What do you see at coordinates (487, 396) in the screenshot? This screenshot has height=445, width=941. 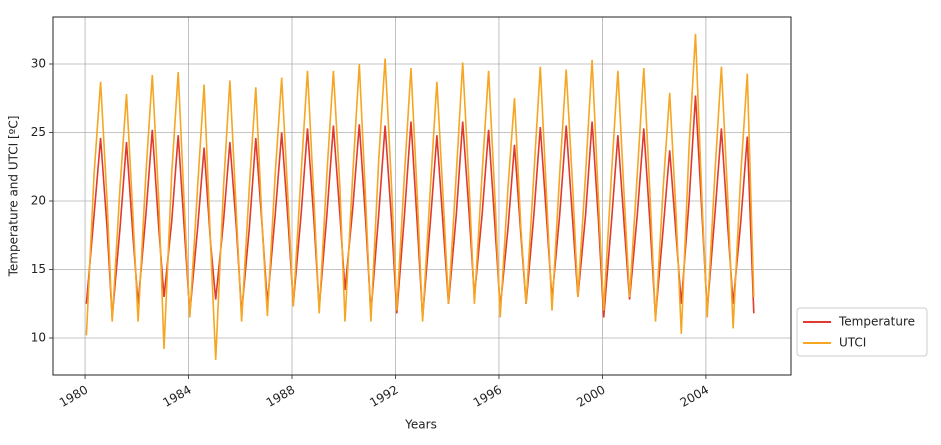 I see `x-tick-label: 1996` at bounding box center [487, 396].